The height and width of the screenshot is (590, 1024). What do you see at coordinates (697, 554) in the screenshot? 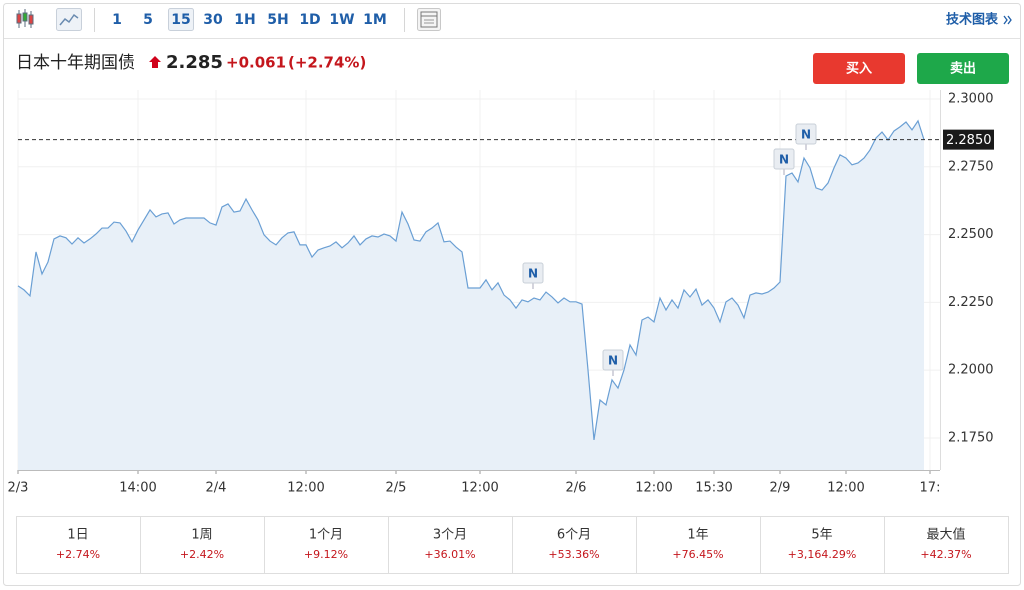
I see `period-change: +76.45%` at bounding box center [697, 554].